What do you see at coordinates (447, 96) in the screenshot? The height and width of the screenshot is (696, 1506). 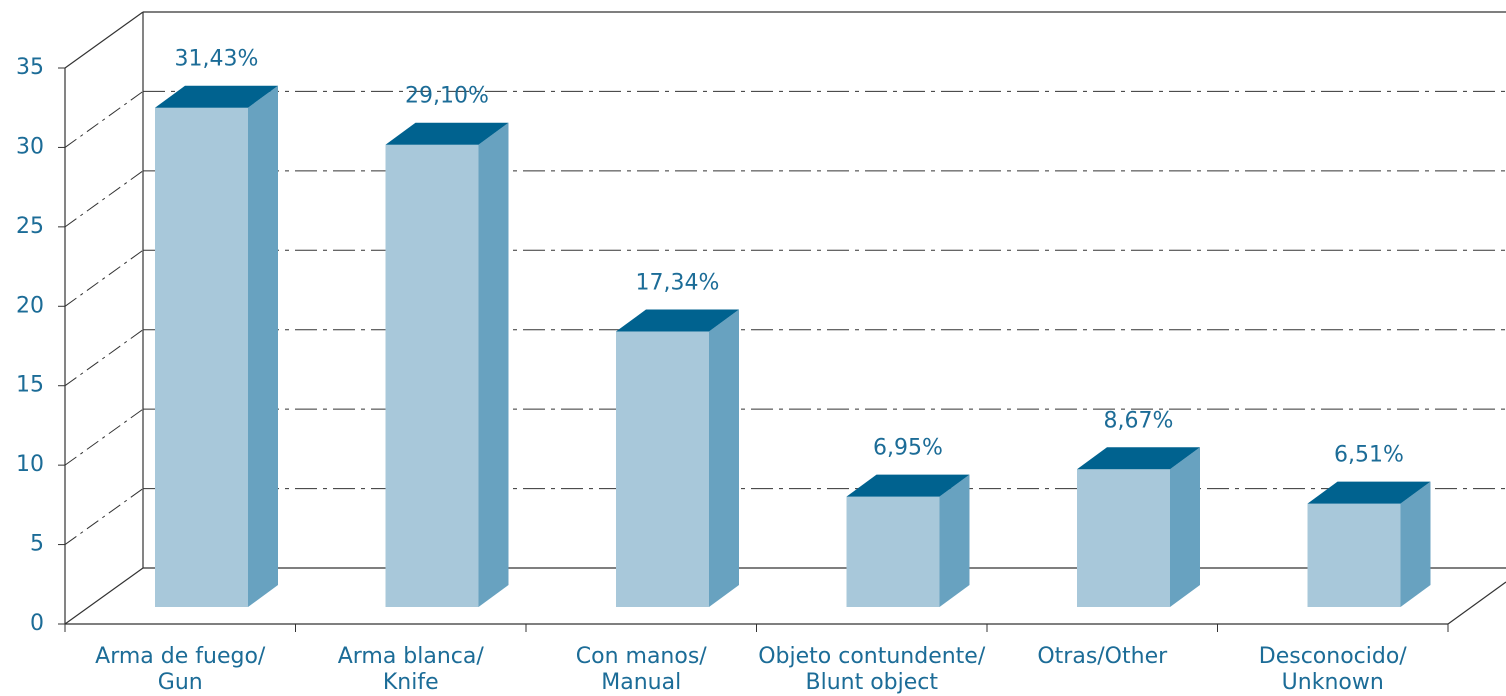 I see `value-label: 29,10%` at bounding box center [447, 96].